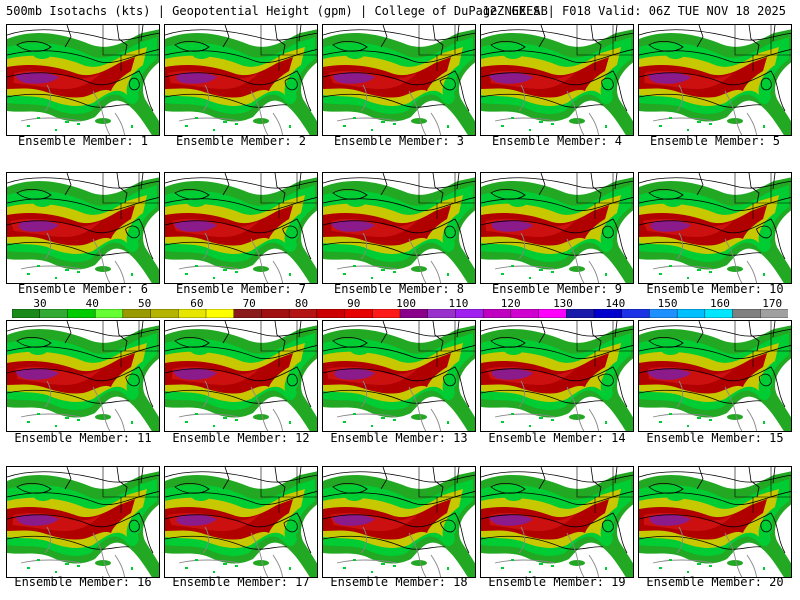  Describe the element at coordinates (557, 141) in the screenshot. I see `ensemble-member-label: Ensemble Member: 4` at that location.